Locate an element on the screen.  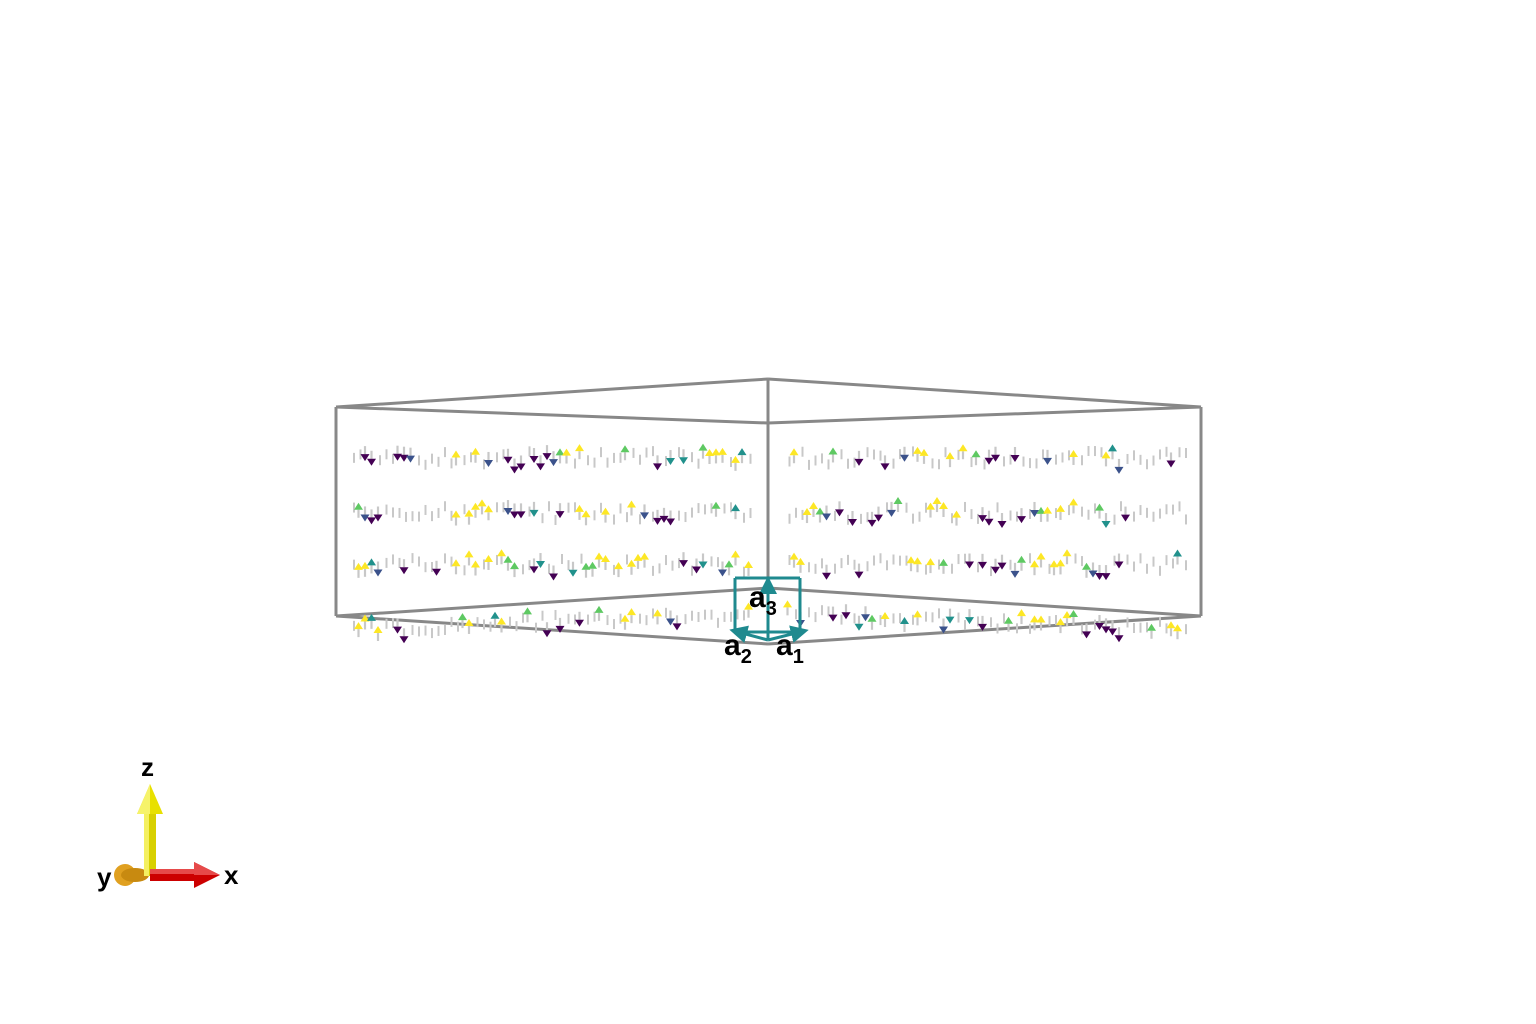
x-axis-arrow is located at coordinates (185, 875).